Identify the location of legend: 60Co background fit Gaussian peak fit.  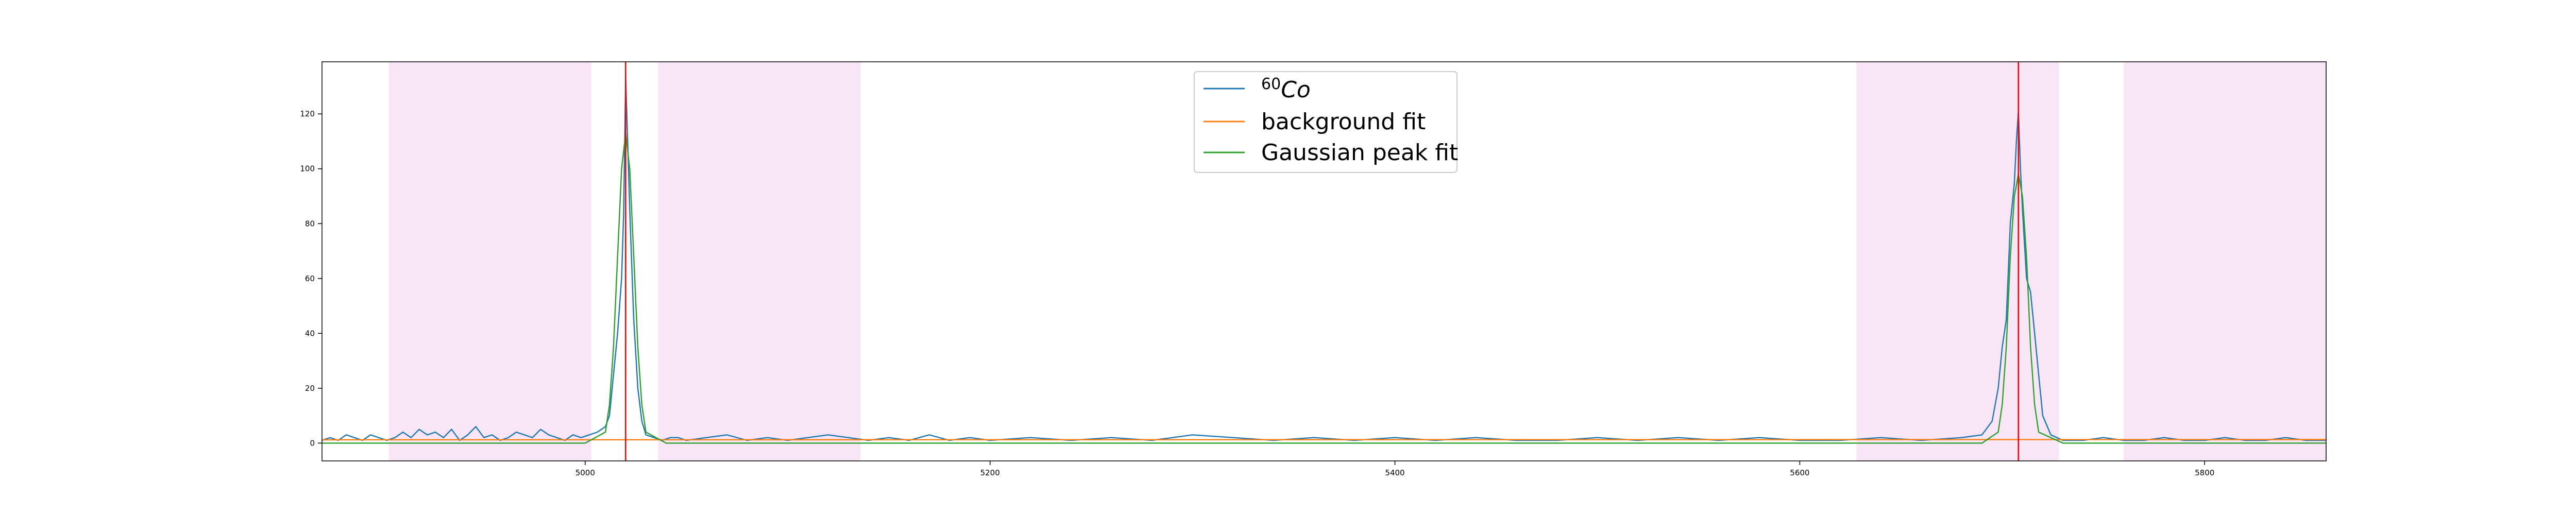
(1326, 122).